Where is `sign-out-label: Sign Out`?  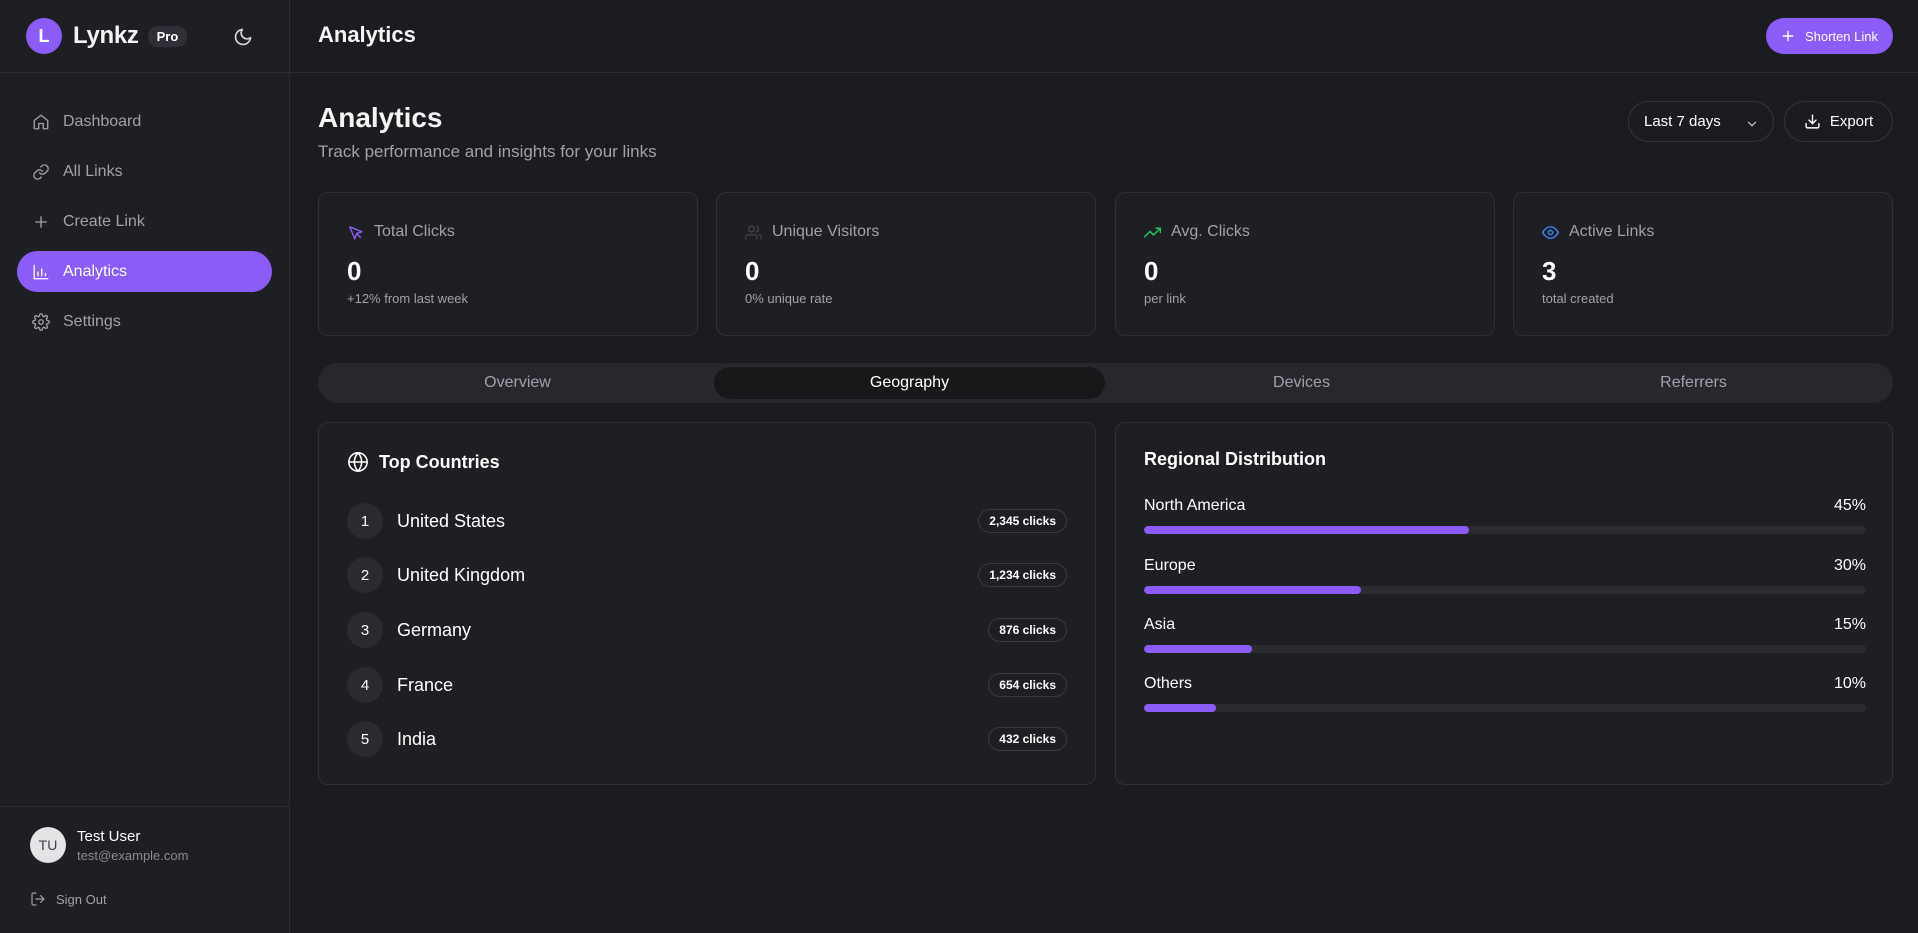
sign-out-label: Sign Out is located at coordinates (81, 899).